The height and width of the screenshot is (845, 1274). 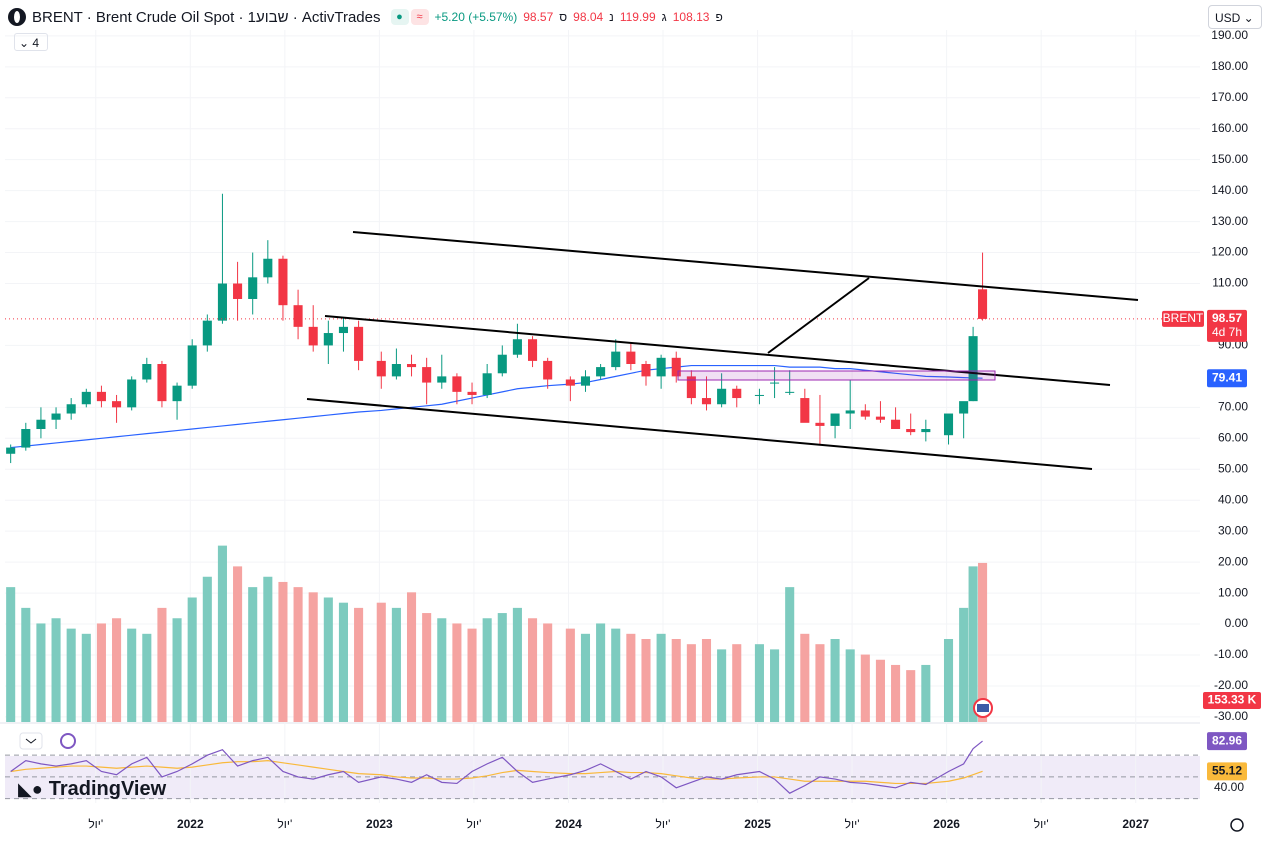 I want to click on y-tick-label: 20.00, so click(x=1233, y=561).